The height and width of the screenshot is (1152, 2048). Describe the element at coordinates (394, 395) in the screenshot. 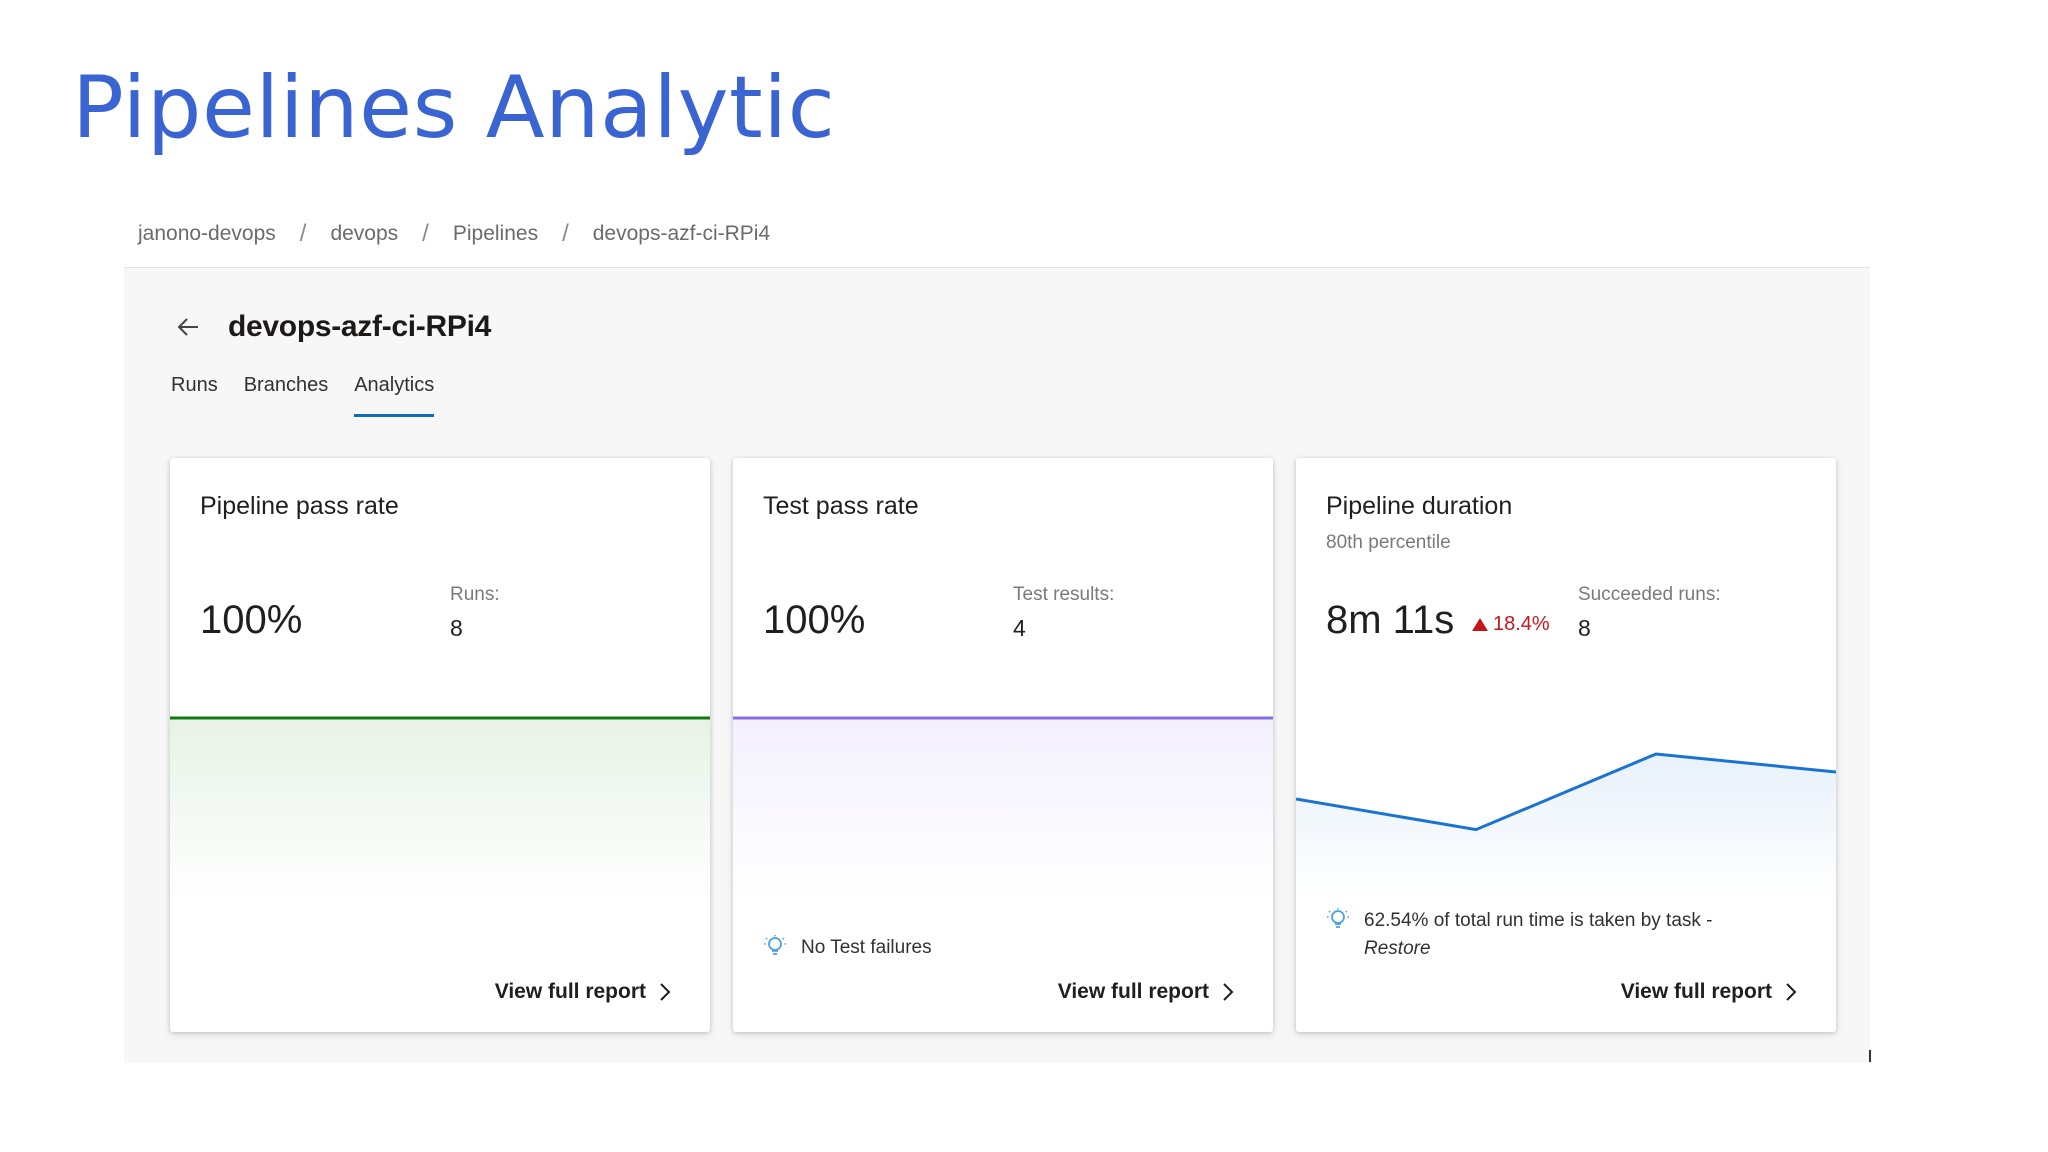

I see `tab-analytics: Analytics` at that location.